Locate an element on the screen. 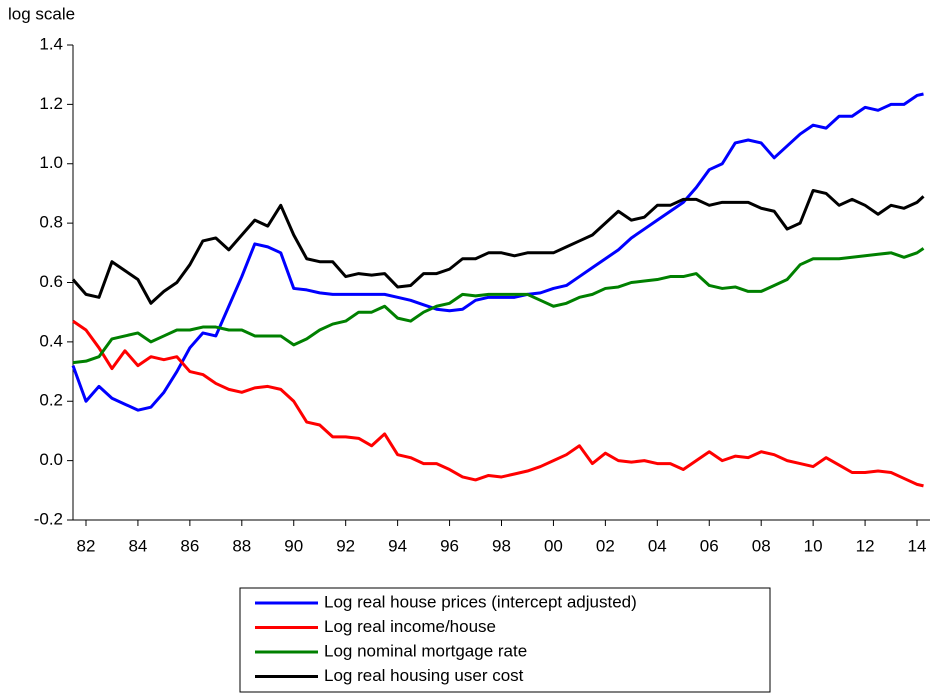  y-tick-label: 0.4 is located at coordinates (51, 340).